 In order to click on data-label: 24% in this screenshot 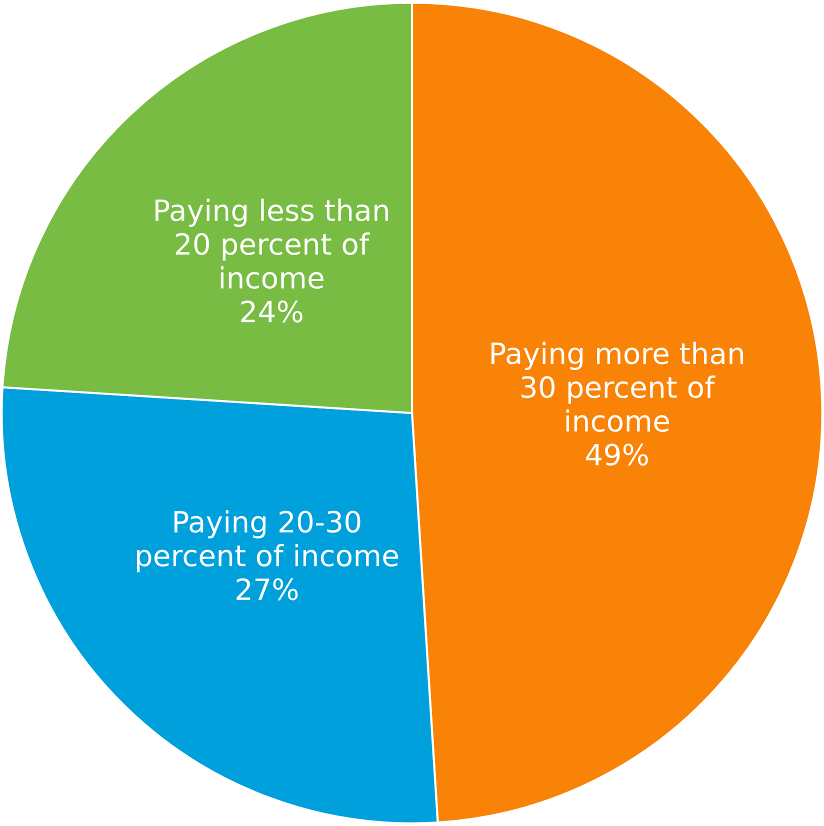, I will do `click(271, 311)`.